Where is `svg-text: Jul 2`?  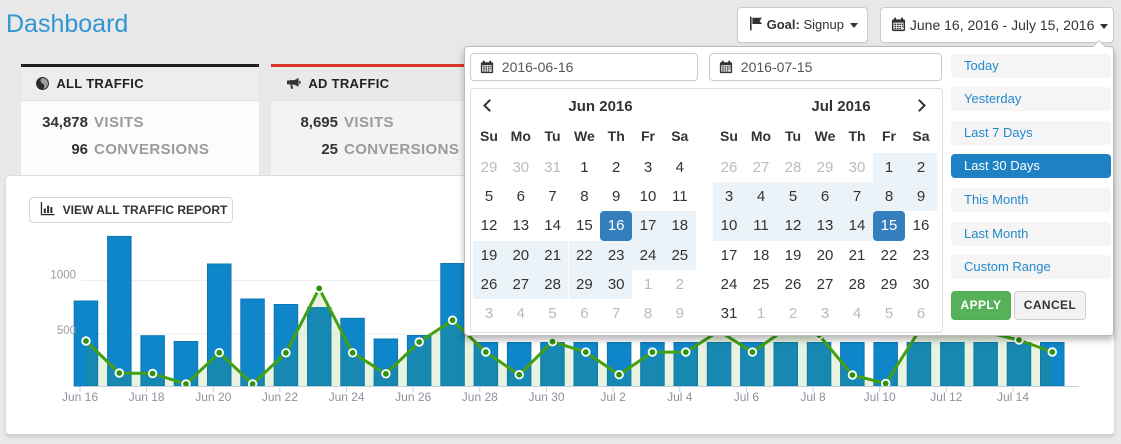 svg-text: Jul 2 is located at coordinates (613, 397).